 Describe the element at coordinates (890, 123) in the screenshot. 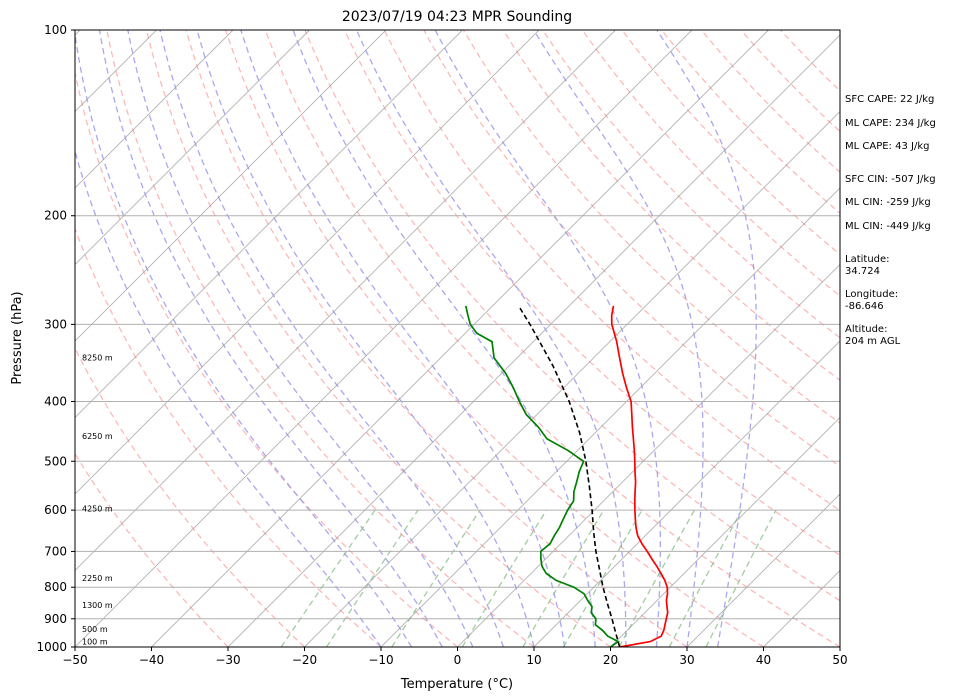

I see `ml-cape-label-1: ML CAPE: 234 J/kg` at that location.